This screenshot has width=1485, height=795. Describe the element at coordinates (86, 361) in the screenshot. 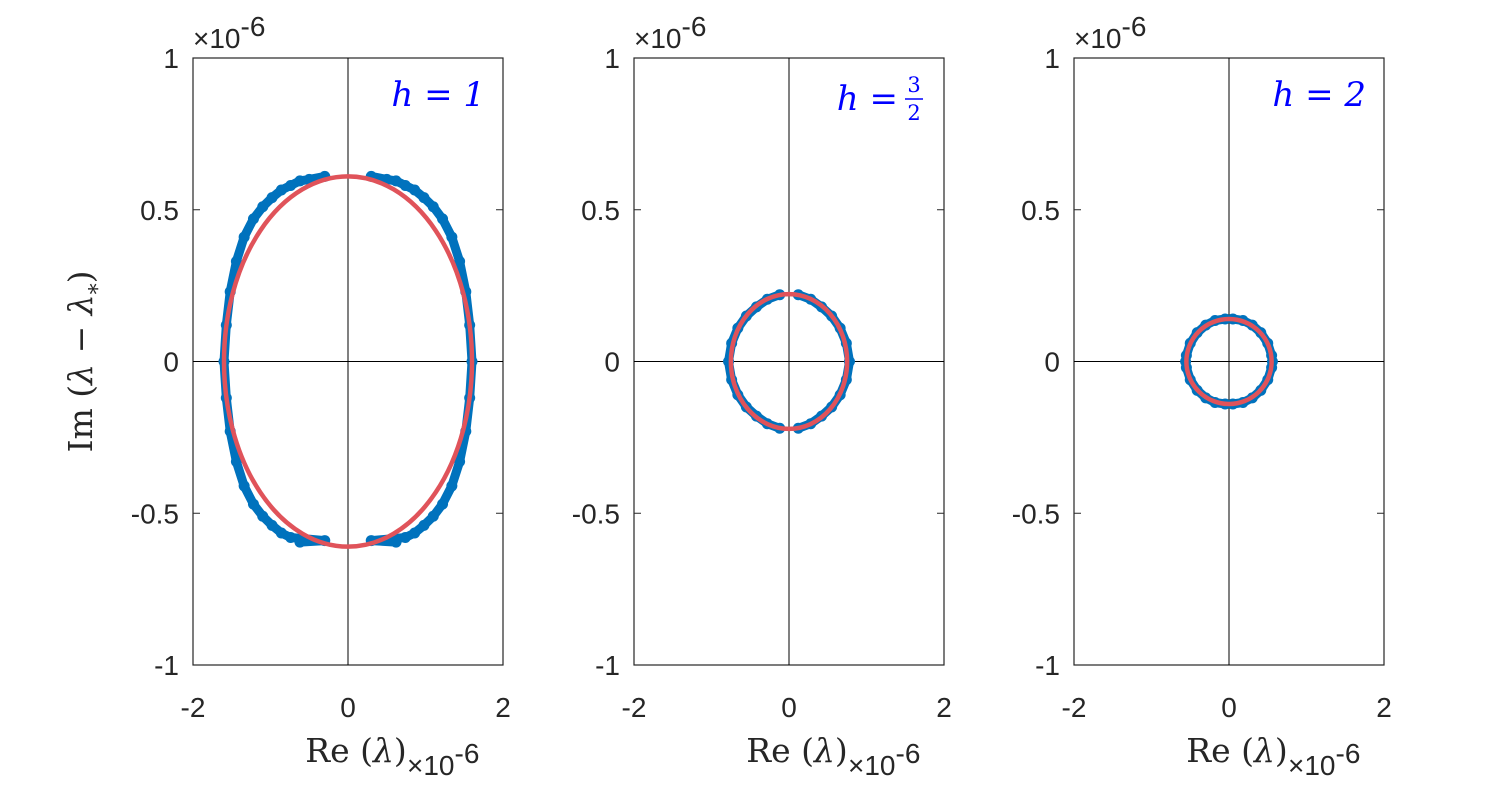

I see `y-axis-label: Im (λ − λ*)` at that location.